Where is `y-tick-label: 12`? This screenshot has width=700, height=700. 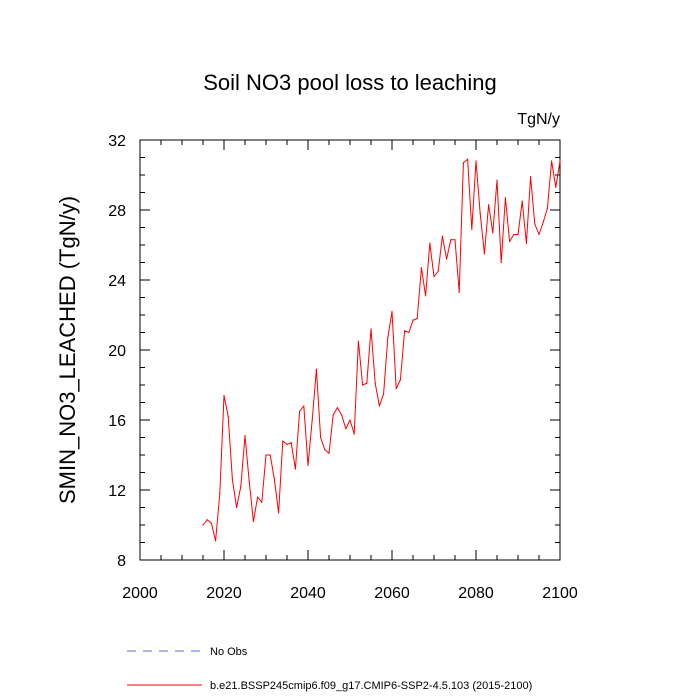 y-tick-label: 12 is located at coordinates (117, 491).